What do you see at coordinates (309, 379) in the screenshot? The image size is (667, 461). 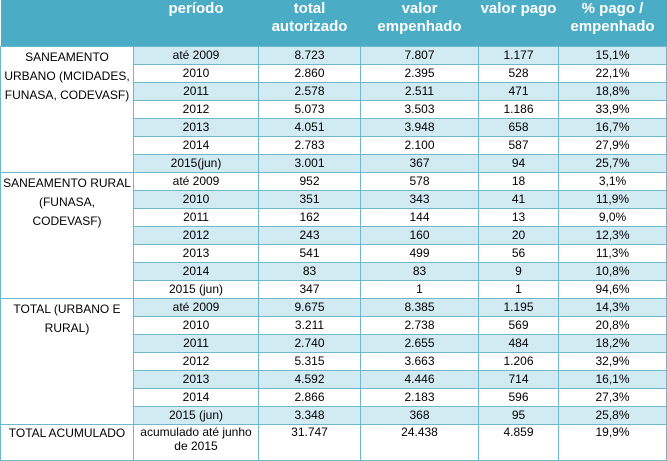 I see `cell-total-autorizado: 4.592` at bounding box center [309, 379].